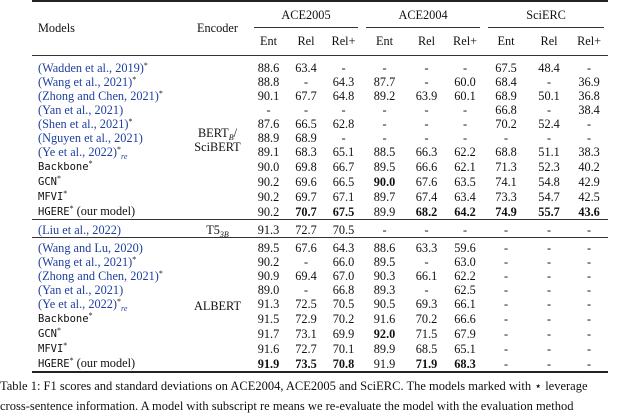 Image resolution: width=640 pixels, height=416 pixels. What do you see at coordinates (320, 110) in the screenshot?
I see `table-row: (Yan et al., 2021) - - - - - - 66.8 - 38.4` at bounding box center [320, 110].